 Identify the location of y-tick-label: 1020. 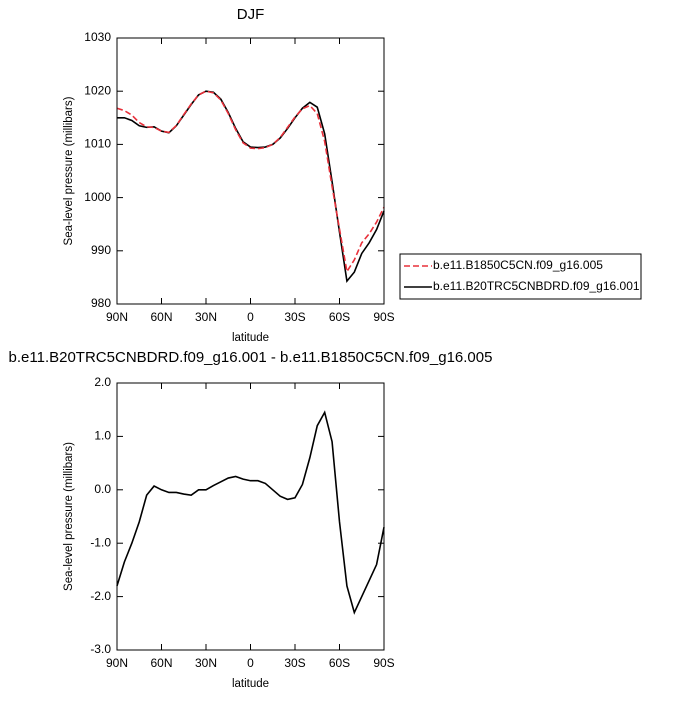
(97, 90).